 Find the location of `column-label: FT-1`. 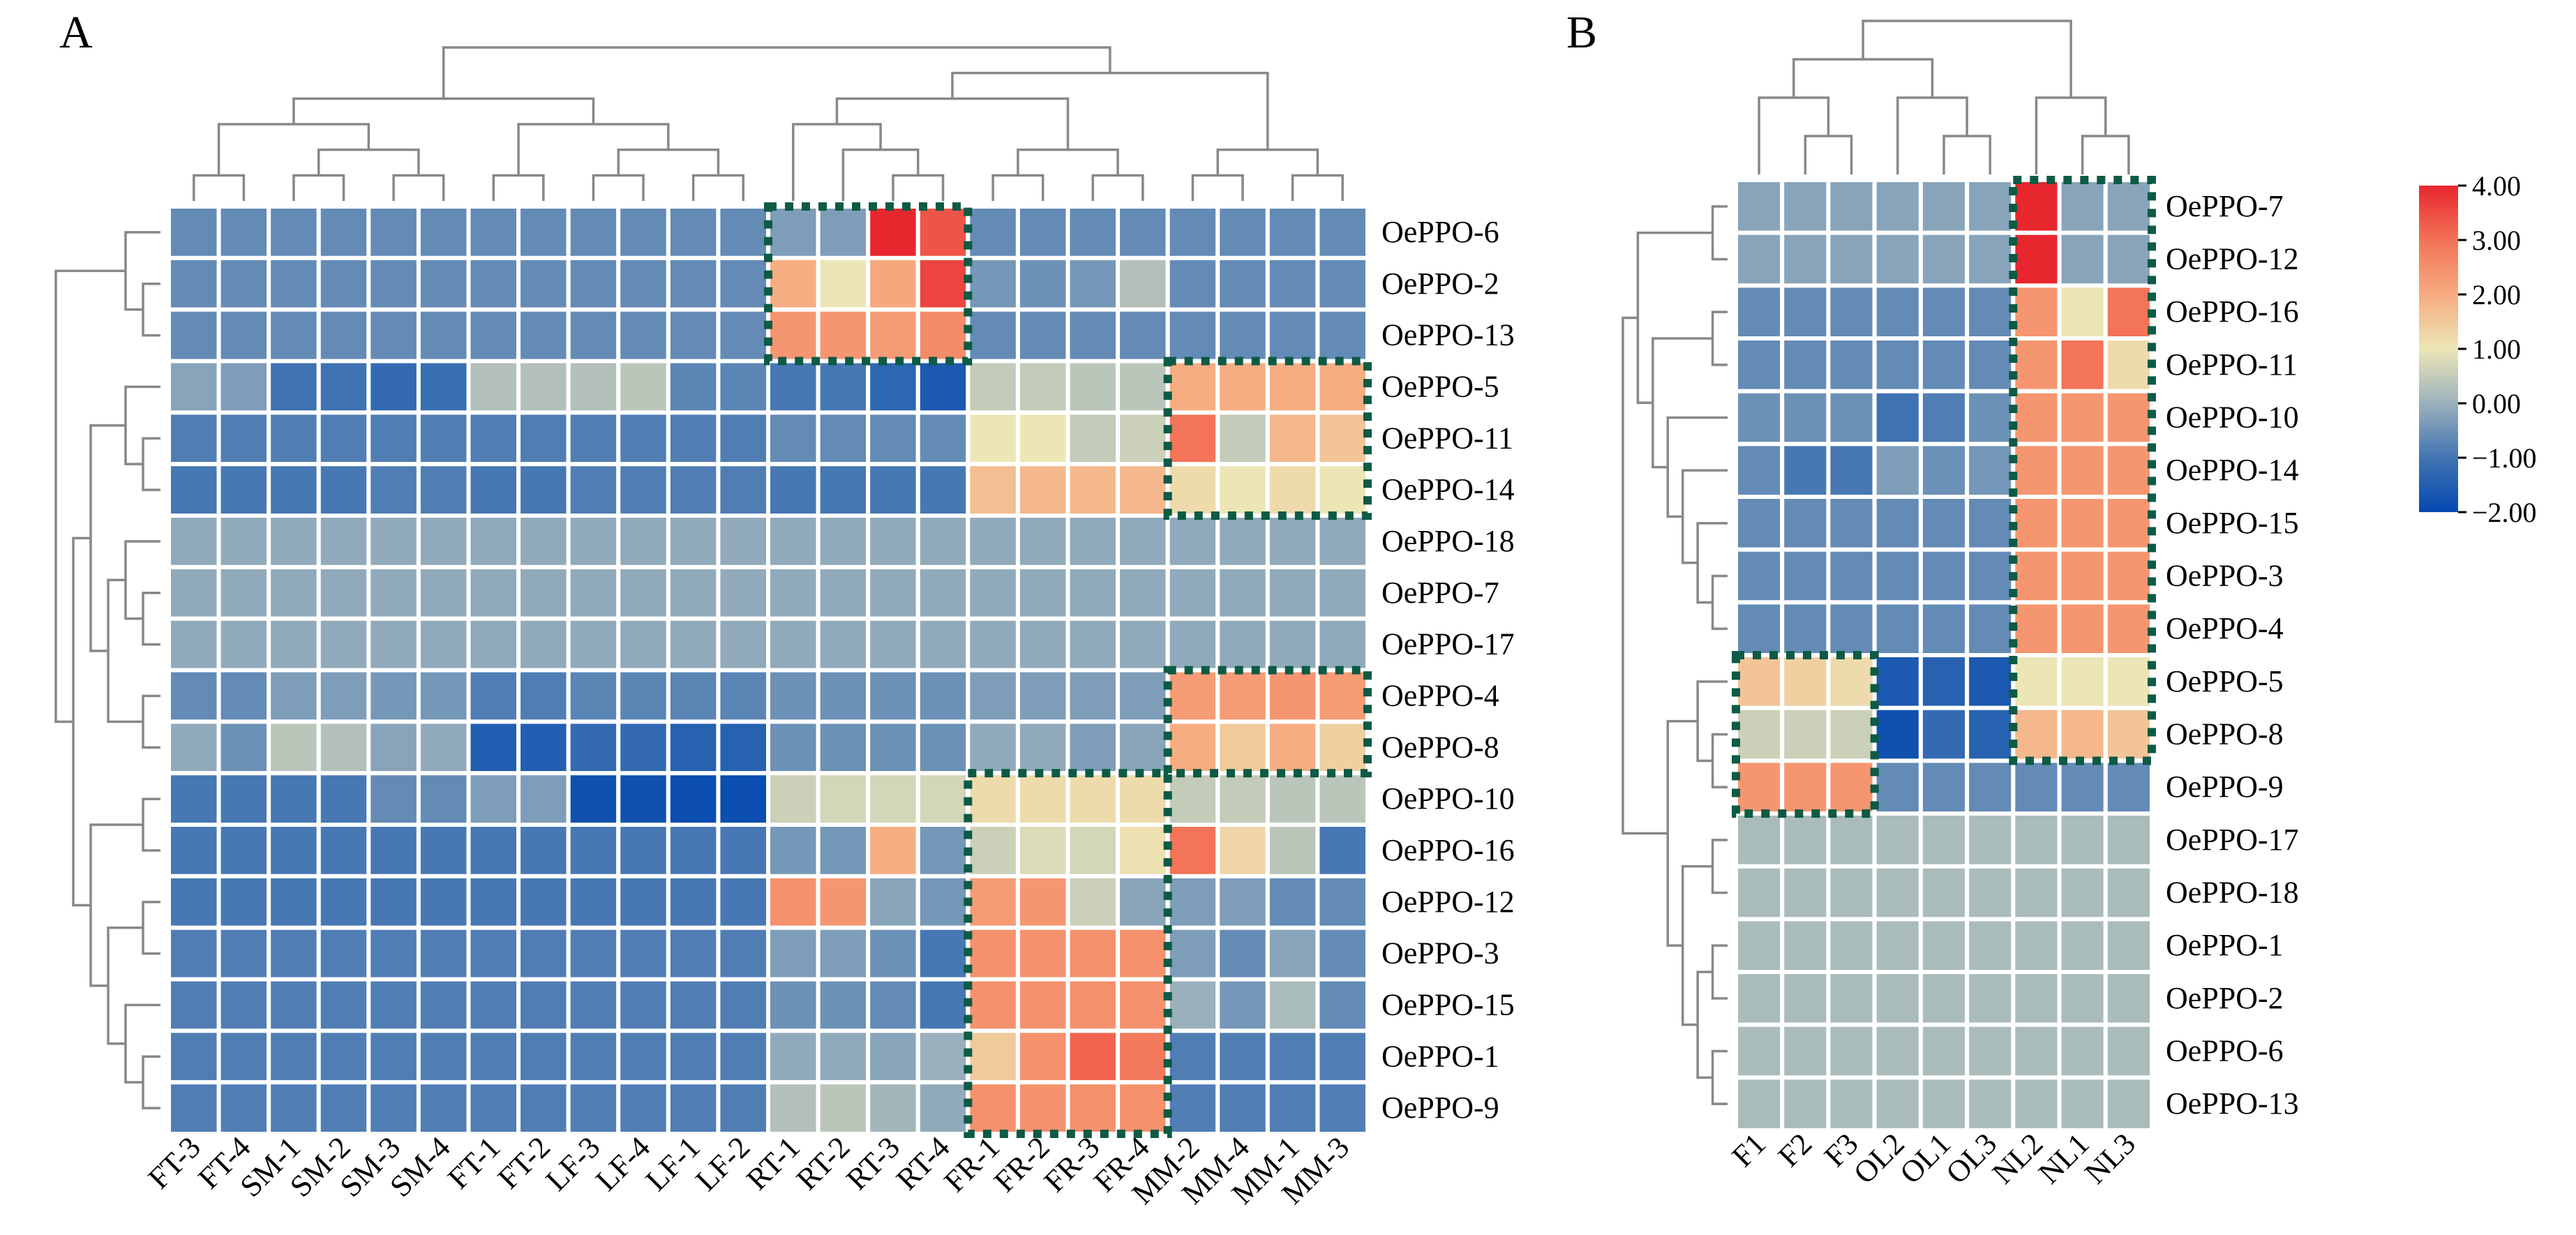

column-label: FT-1 is located at coordinates (474, 1162).